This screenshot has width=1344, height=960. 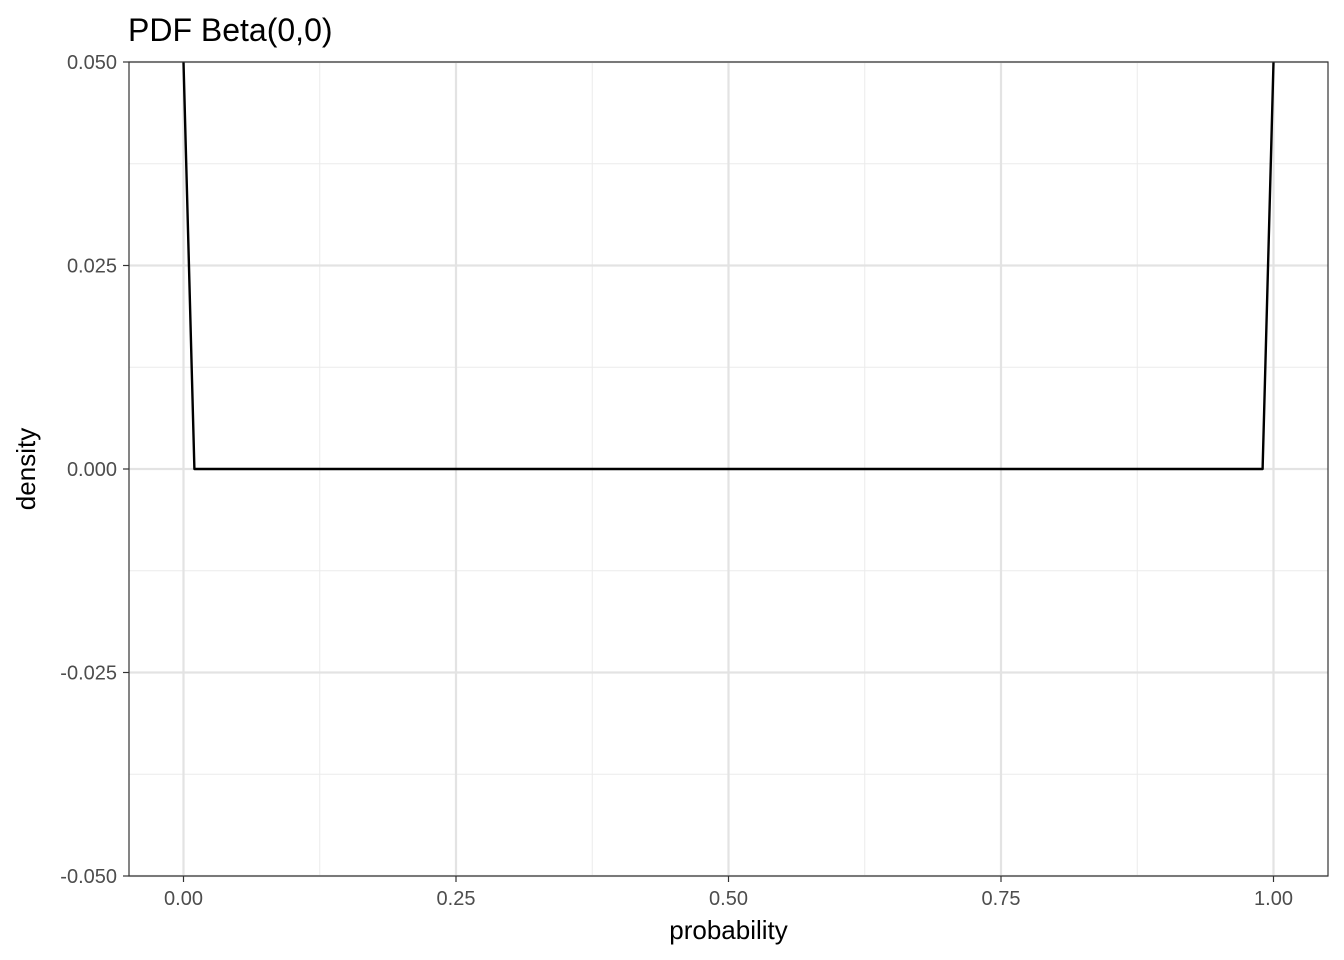 What do you see at coordinates (92, 63) in the screenshot?
I see `y-tick-label: 0.050` at bounding box center [92, 63].